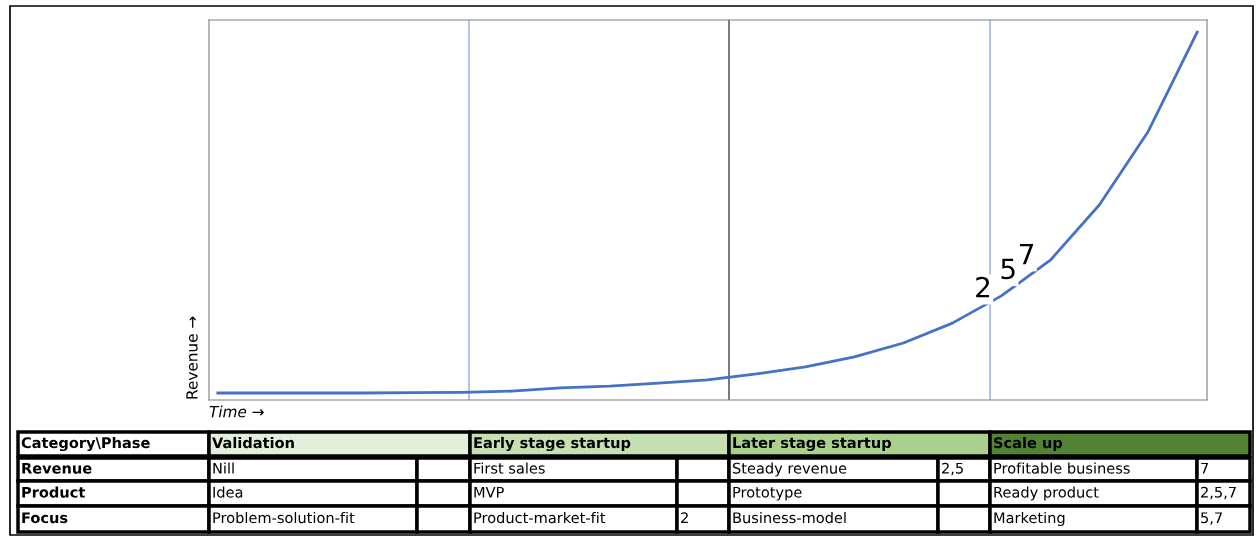  Describe the element at coordinates (1027, 254) in the screenshot. I see `annotation: 7` at that location.